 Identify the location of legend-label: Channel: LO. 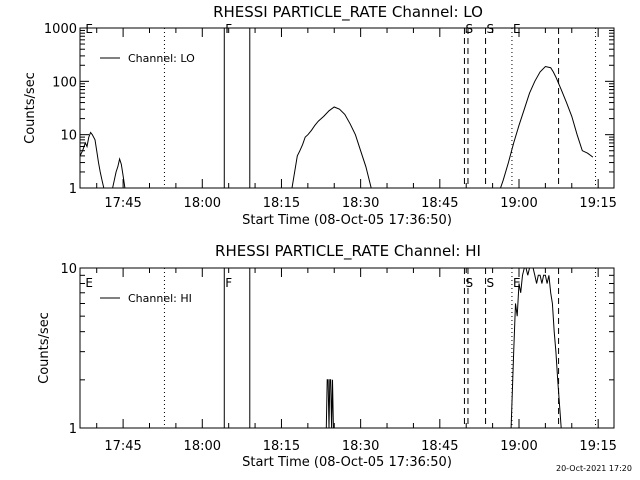
(161, 58).